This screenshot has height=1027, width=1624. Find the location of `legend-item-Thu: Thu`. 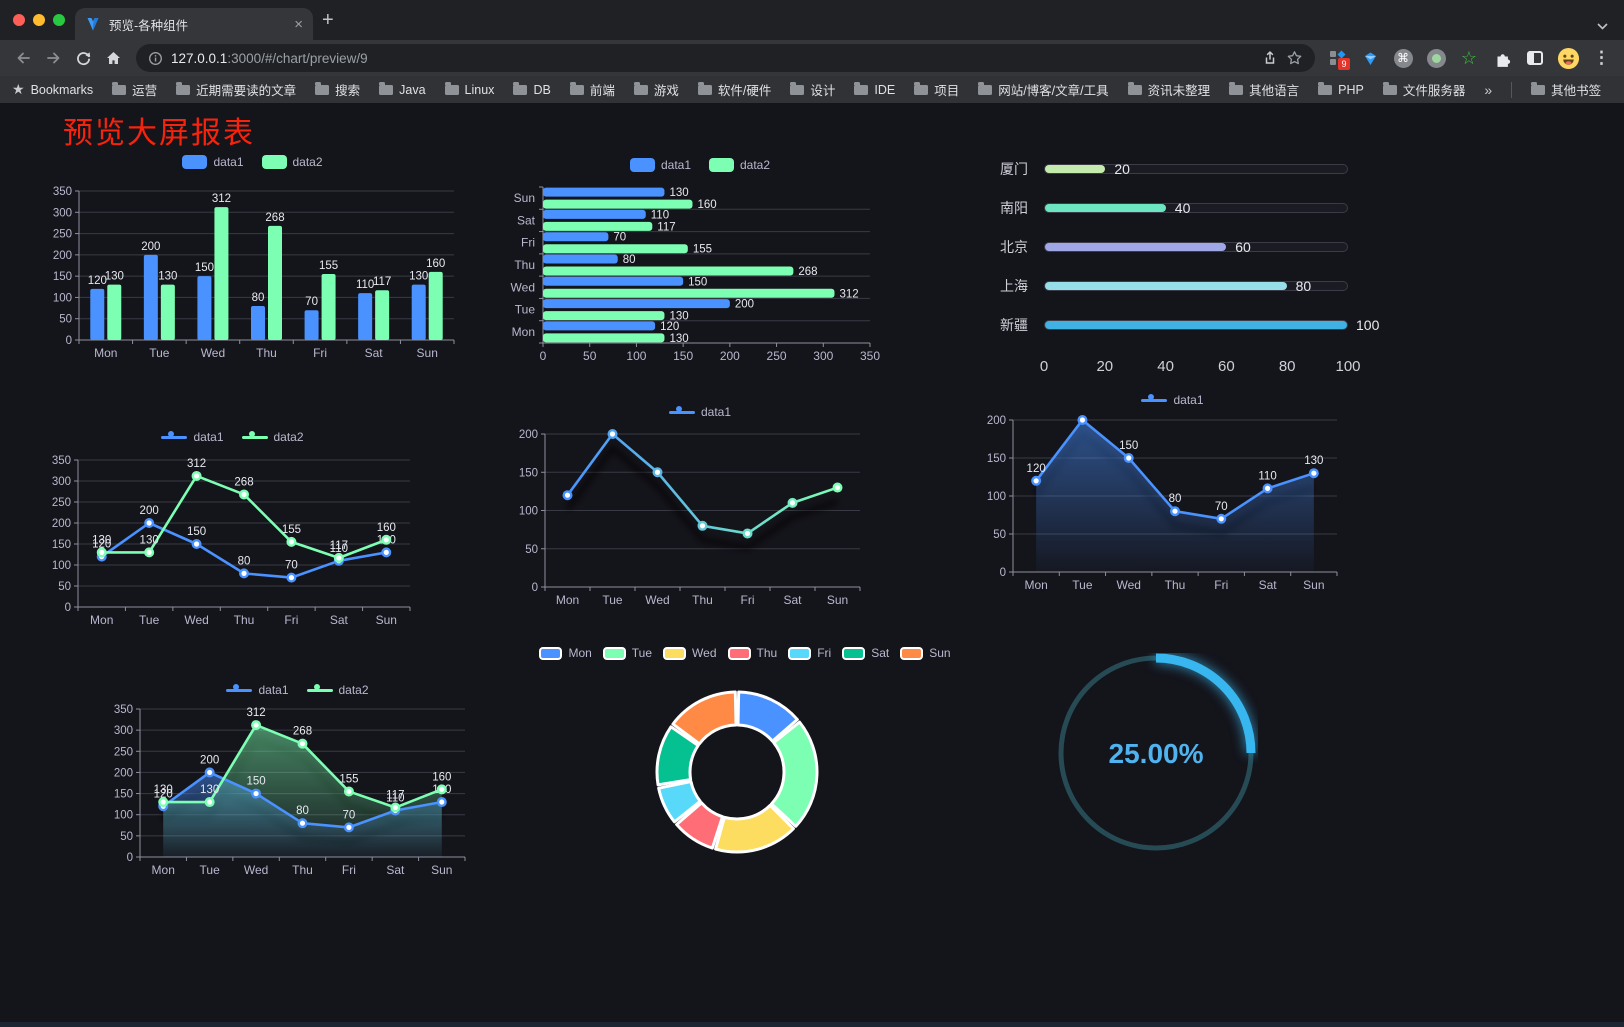

legend-item-Thu: Thu is located at coordinates (752, 653).